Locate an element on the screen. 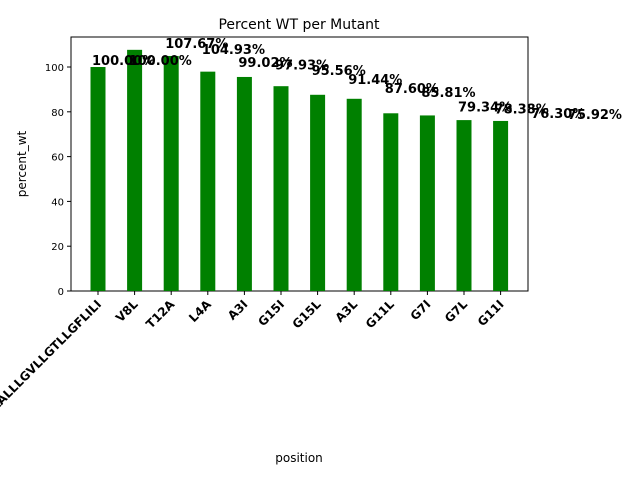 This screenshot has width=640, height=480. x-tick-label: G15L is located at coordinates (307, 314).